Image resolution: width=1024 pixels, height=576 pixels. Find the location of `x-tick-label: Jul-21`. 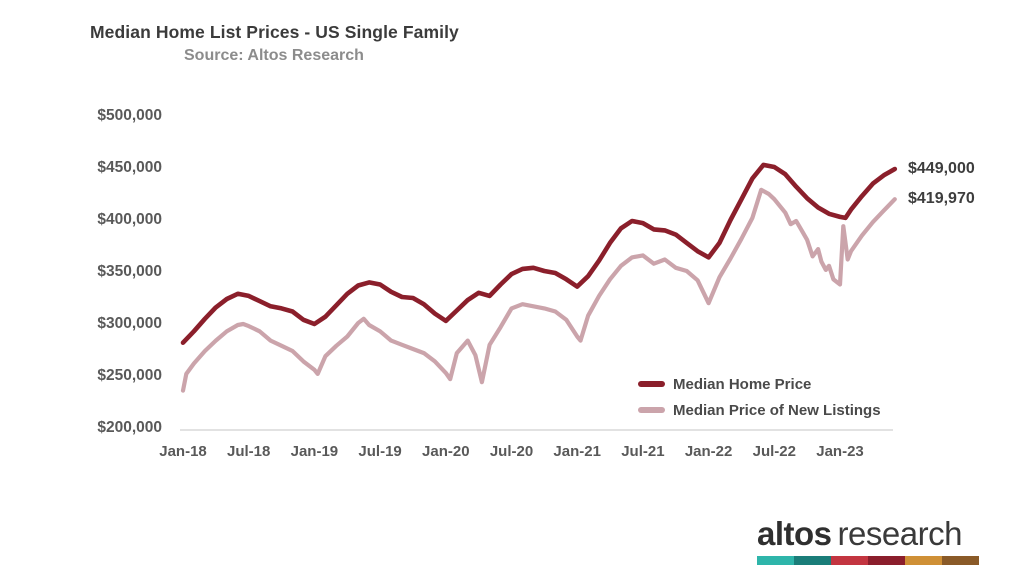

x-tick-label: Jul-21 is located at coordinates (643, 451).